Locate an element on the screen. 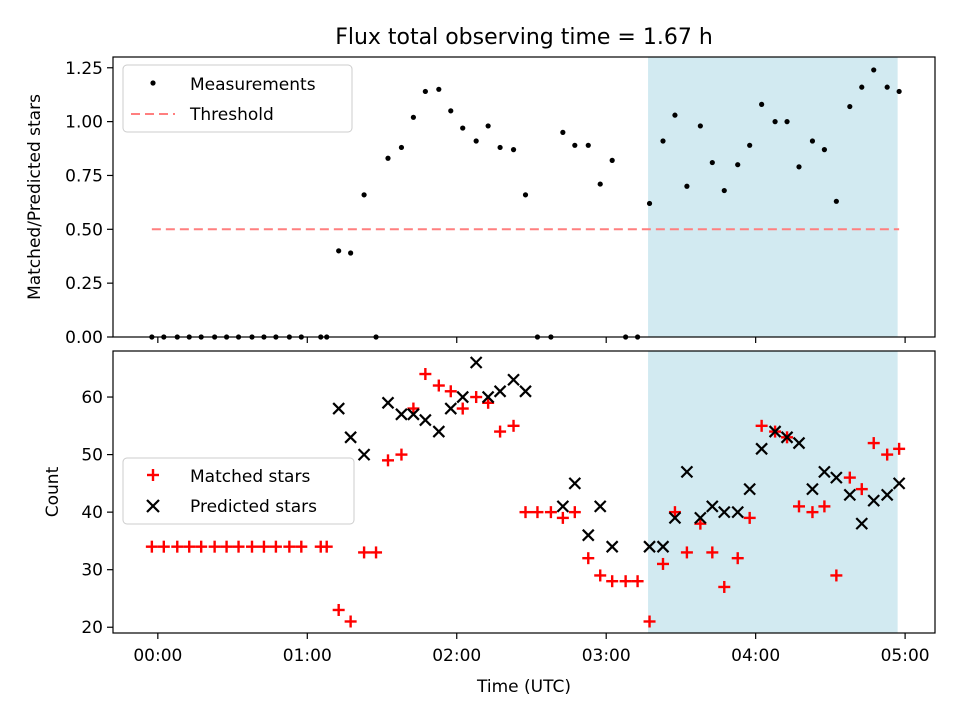 The image size is (960, 720). top-shaded-region is located at coordinates (773, 197).